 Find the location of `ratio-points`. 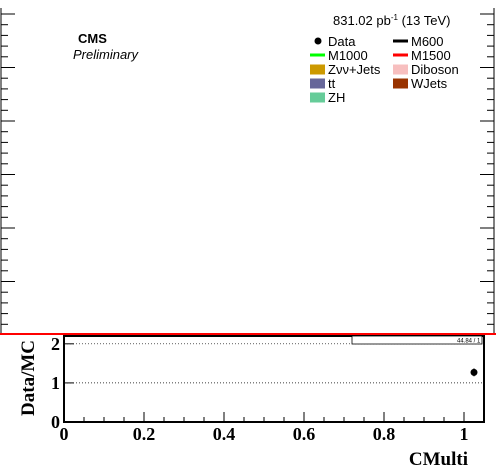

ratio-points is located at coordinates (474, 372).